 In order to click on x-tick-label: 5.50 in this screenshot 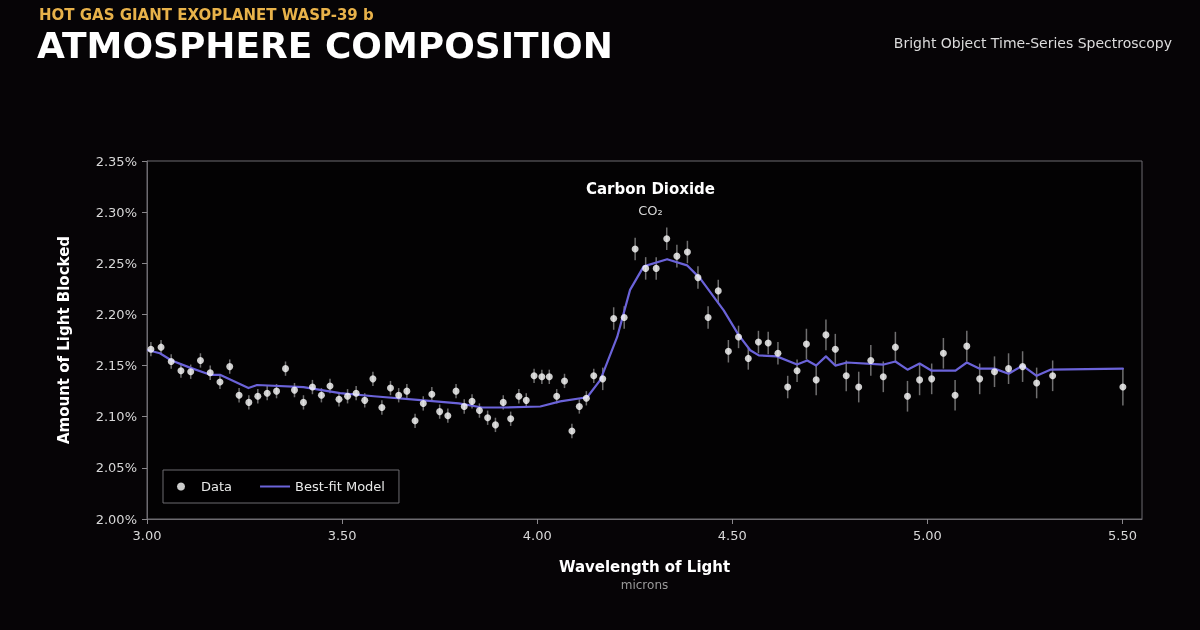, I will do `click(1122, 535)`.